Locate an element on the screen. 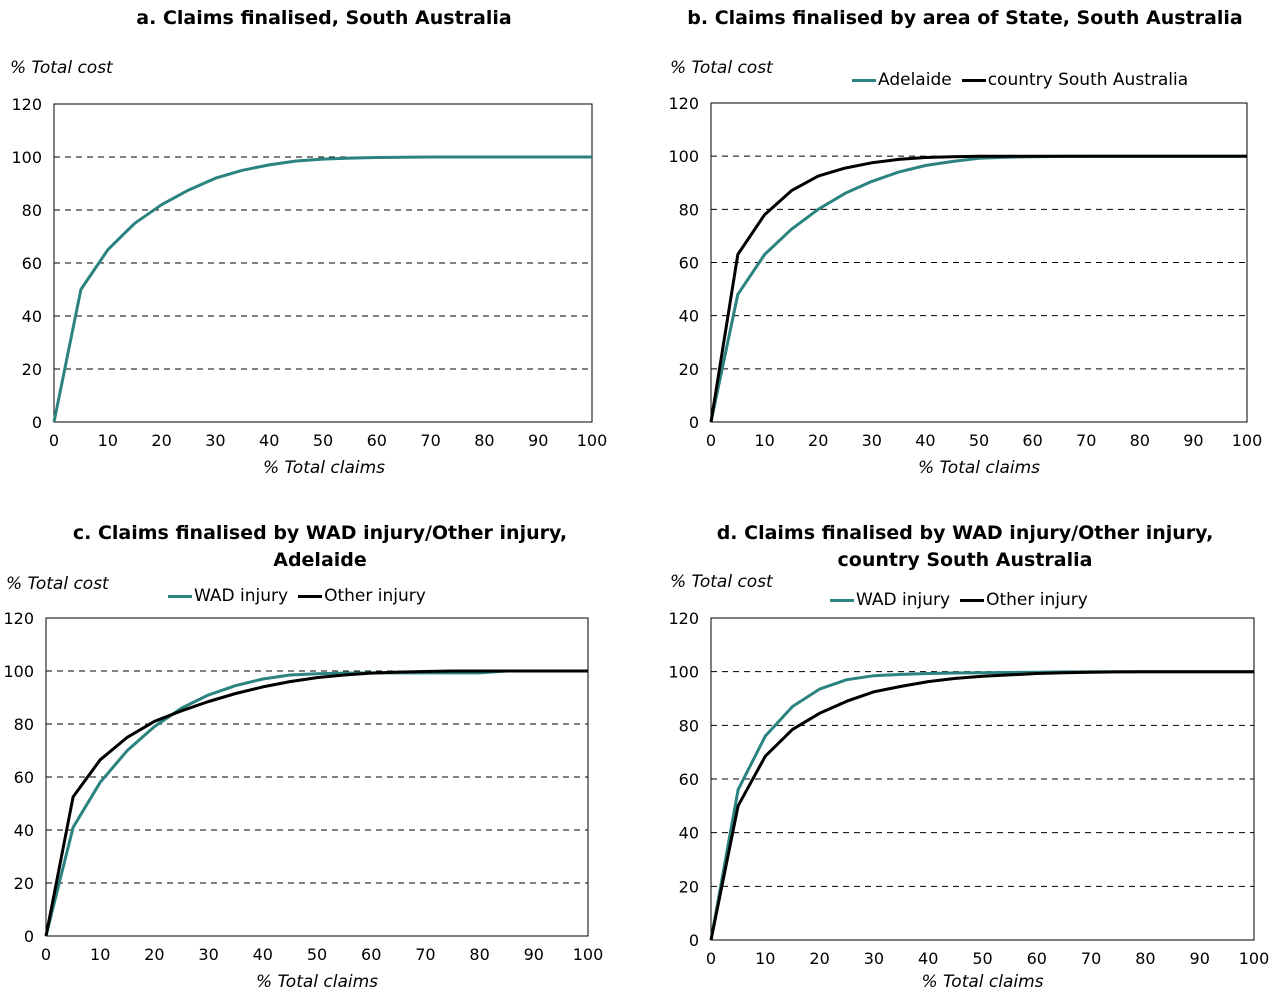  legend-label: country South Australia is located at coordinates (1088, 80).